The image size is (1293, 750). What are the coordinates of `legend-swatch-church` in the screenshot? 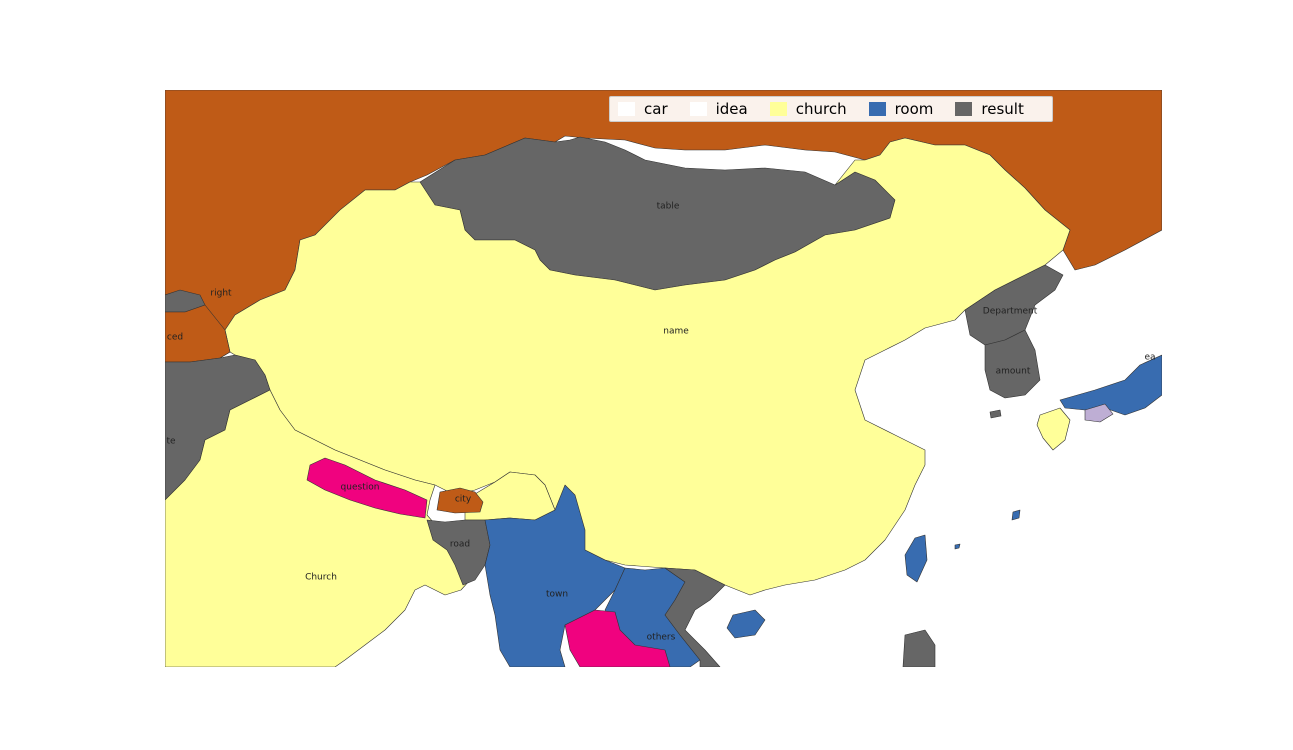 It's located at (778, 109).